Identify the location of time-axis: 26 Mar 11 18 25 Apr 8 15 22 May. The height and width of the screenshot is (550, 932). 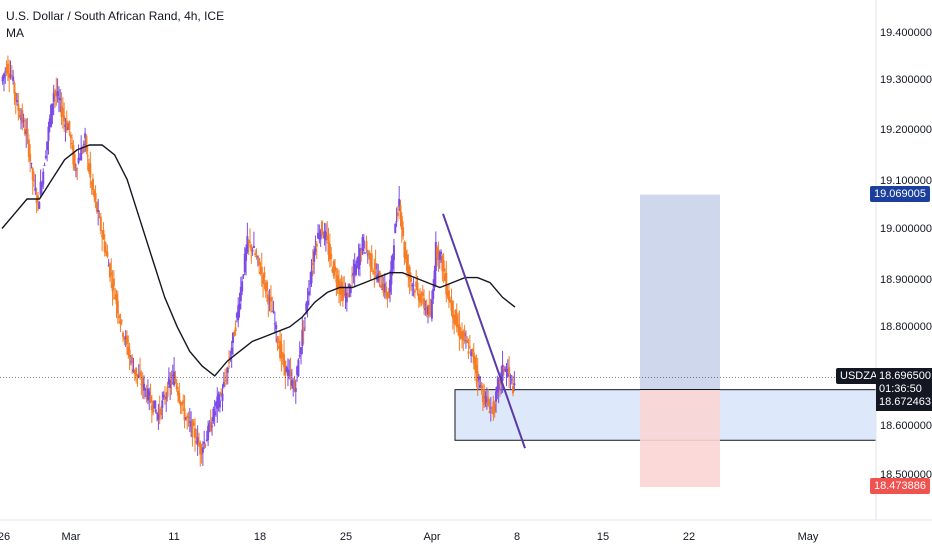
(409, 537).